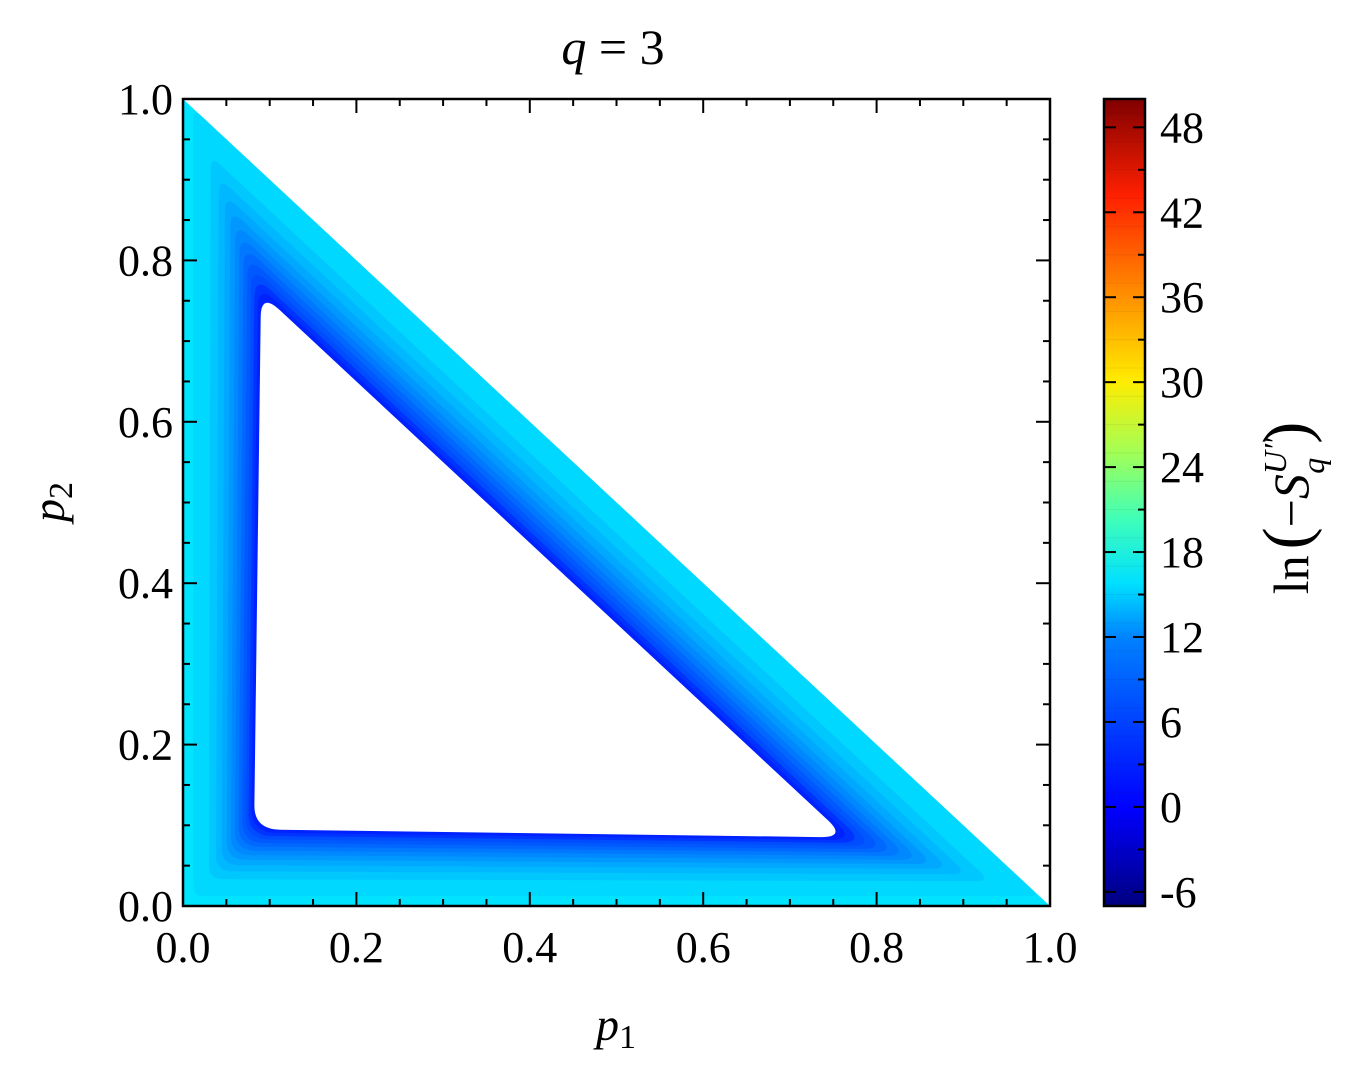 The image size is (1361, 1067). I want to click on y-tick-label: 0.8, so click(145, 260).